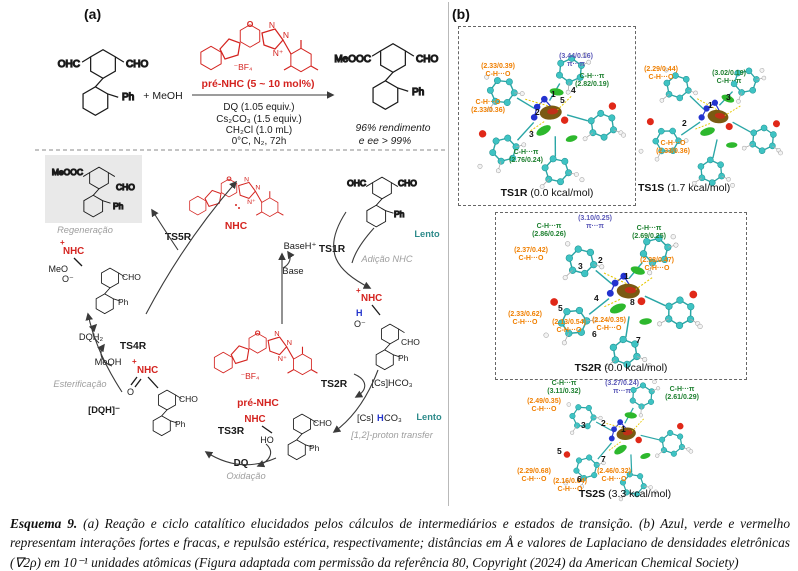 The width and height of the screenshot is (798, 571). What do you see at coordinates (300, 246) in the screenshot?
I see `baseh-label: BaseH⁺` at bounding box center [300, 246].